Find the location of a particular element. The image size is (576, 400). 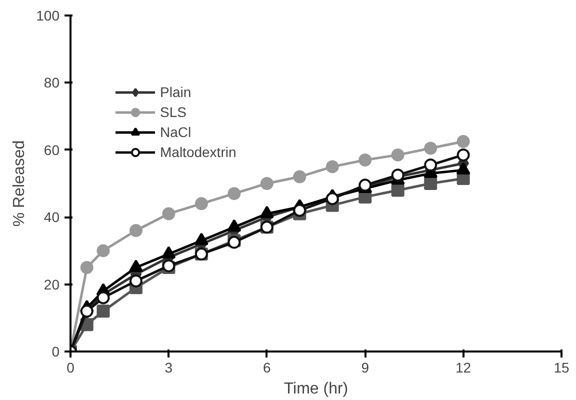

y-tick-label: 20 is located at coordinates (52, 284).